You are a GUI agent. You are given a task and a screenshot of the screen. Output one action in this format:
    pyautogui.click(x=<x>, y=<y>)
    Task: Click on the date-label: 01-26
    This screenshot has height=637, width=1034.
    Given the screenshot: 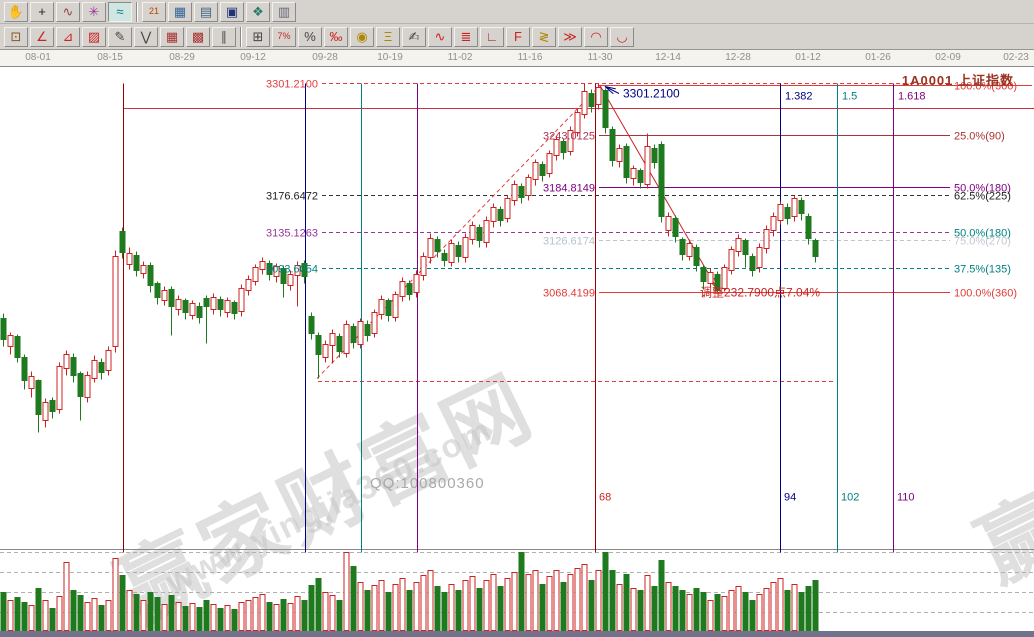 What is the action you would take?
    pyautogui.click(x=878, y=57)
    